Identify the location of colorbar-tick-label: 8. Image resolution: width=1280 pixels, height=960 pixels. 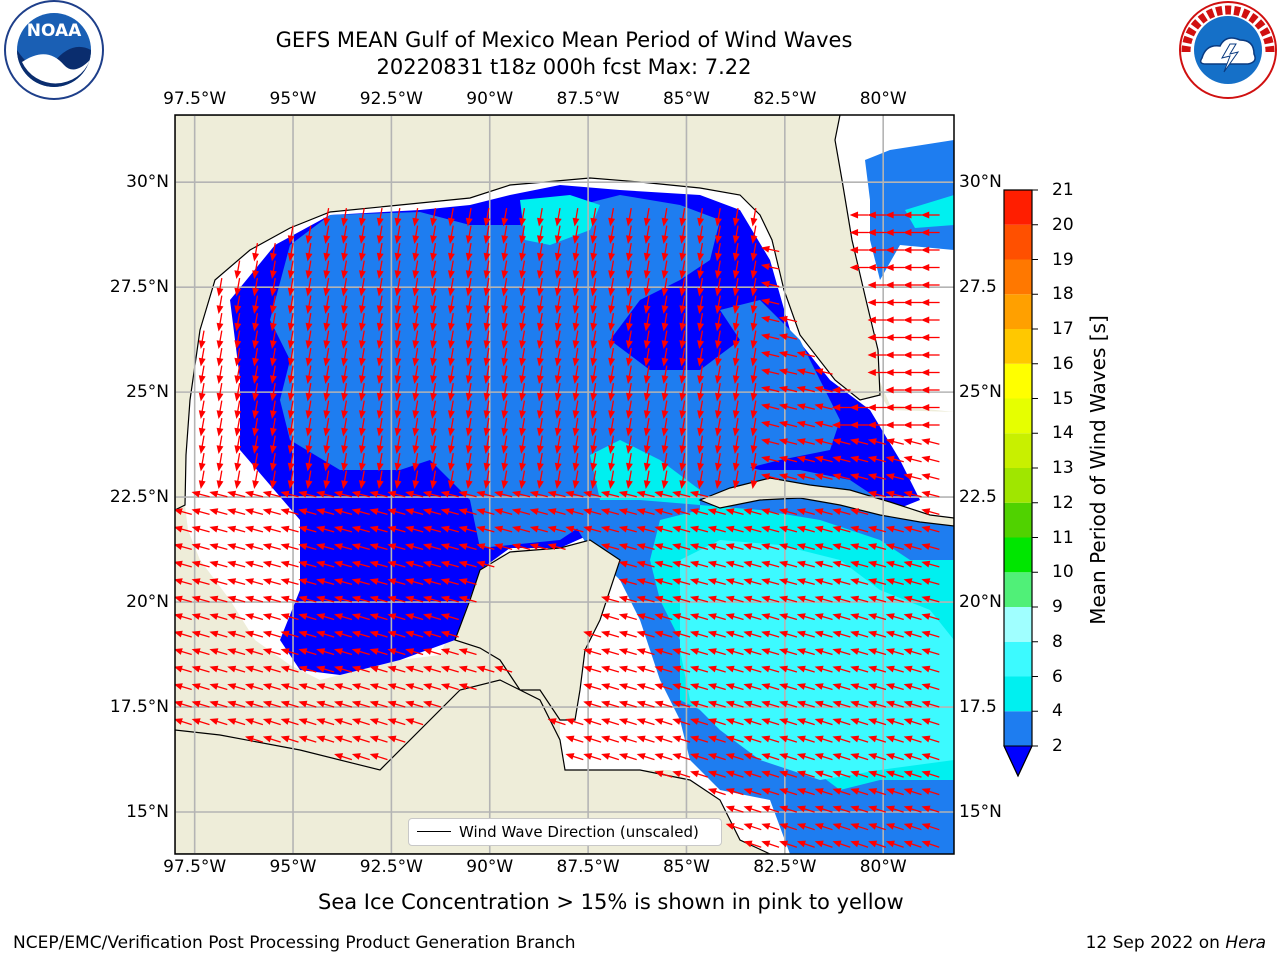
(1057, 641).